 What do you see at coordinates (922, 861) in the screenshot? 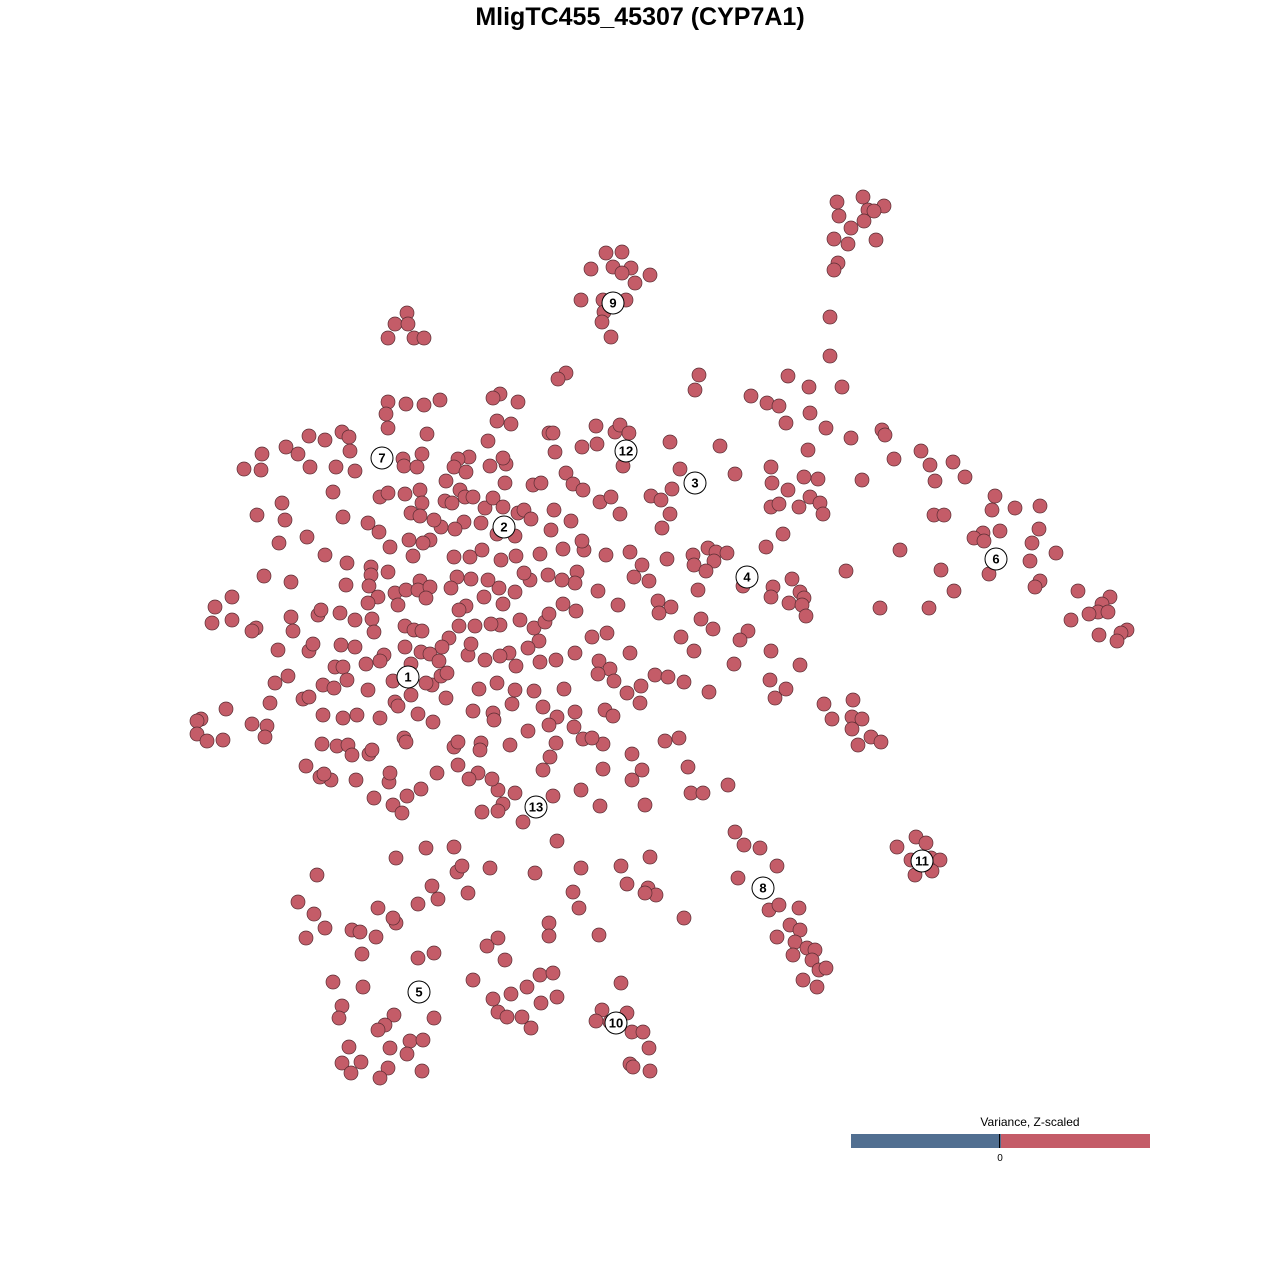
I see `cluster-label-11: 11` at bounding box center [922, 861].